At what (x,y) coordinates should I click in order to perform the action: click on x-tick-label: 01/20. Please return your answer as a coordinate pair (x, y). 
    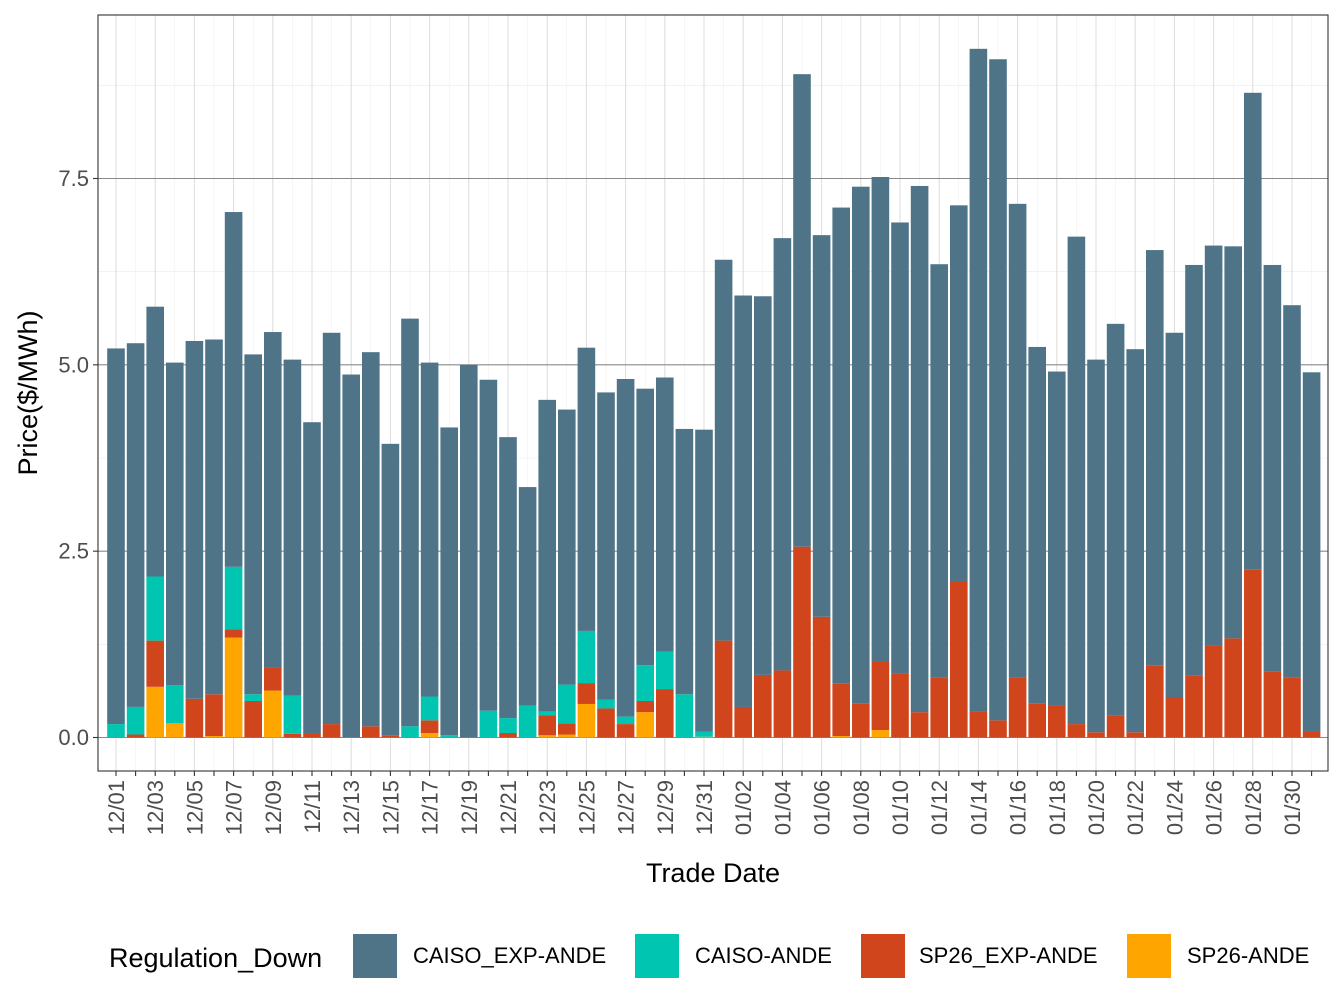
    Looking at the image, I should click on (1096, 807).